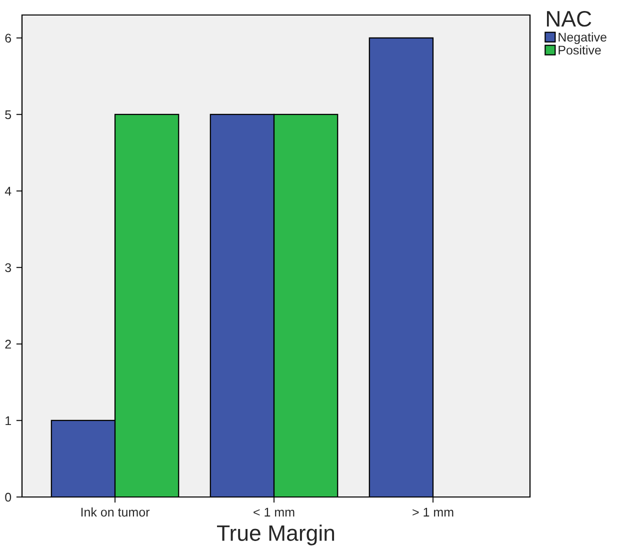  What do you see at coordinates (579, 50) in the screenshot?
I see `legend-label: Positive` at bounding box center [579, 50].